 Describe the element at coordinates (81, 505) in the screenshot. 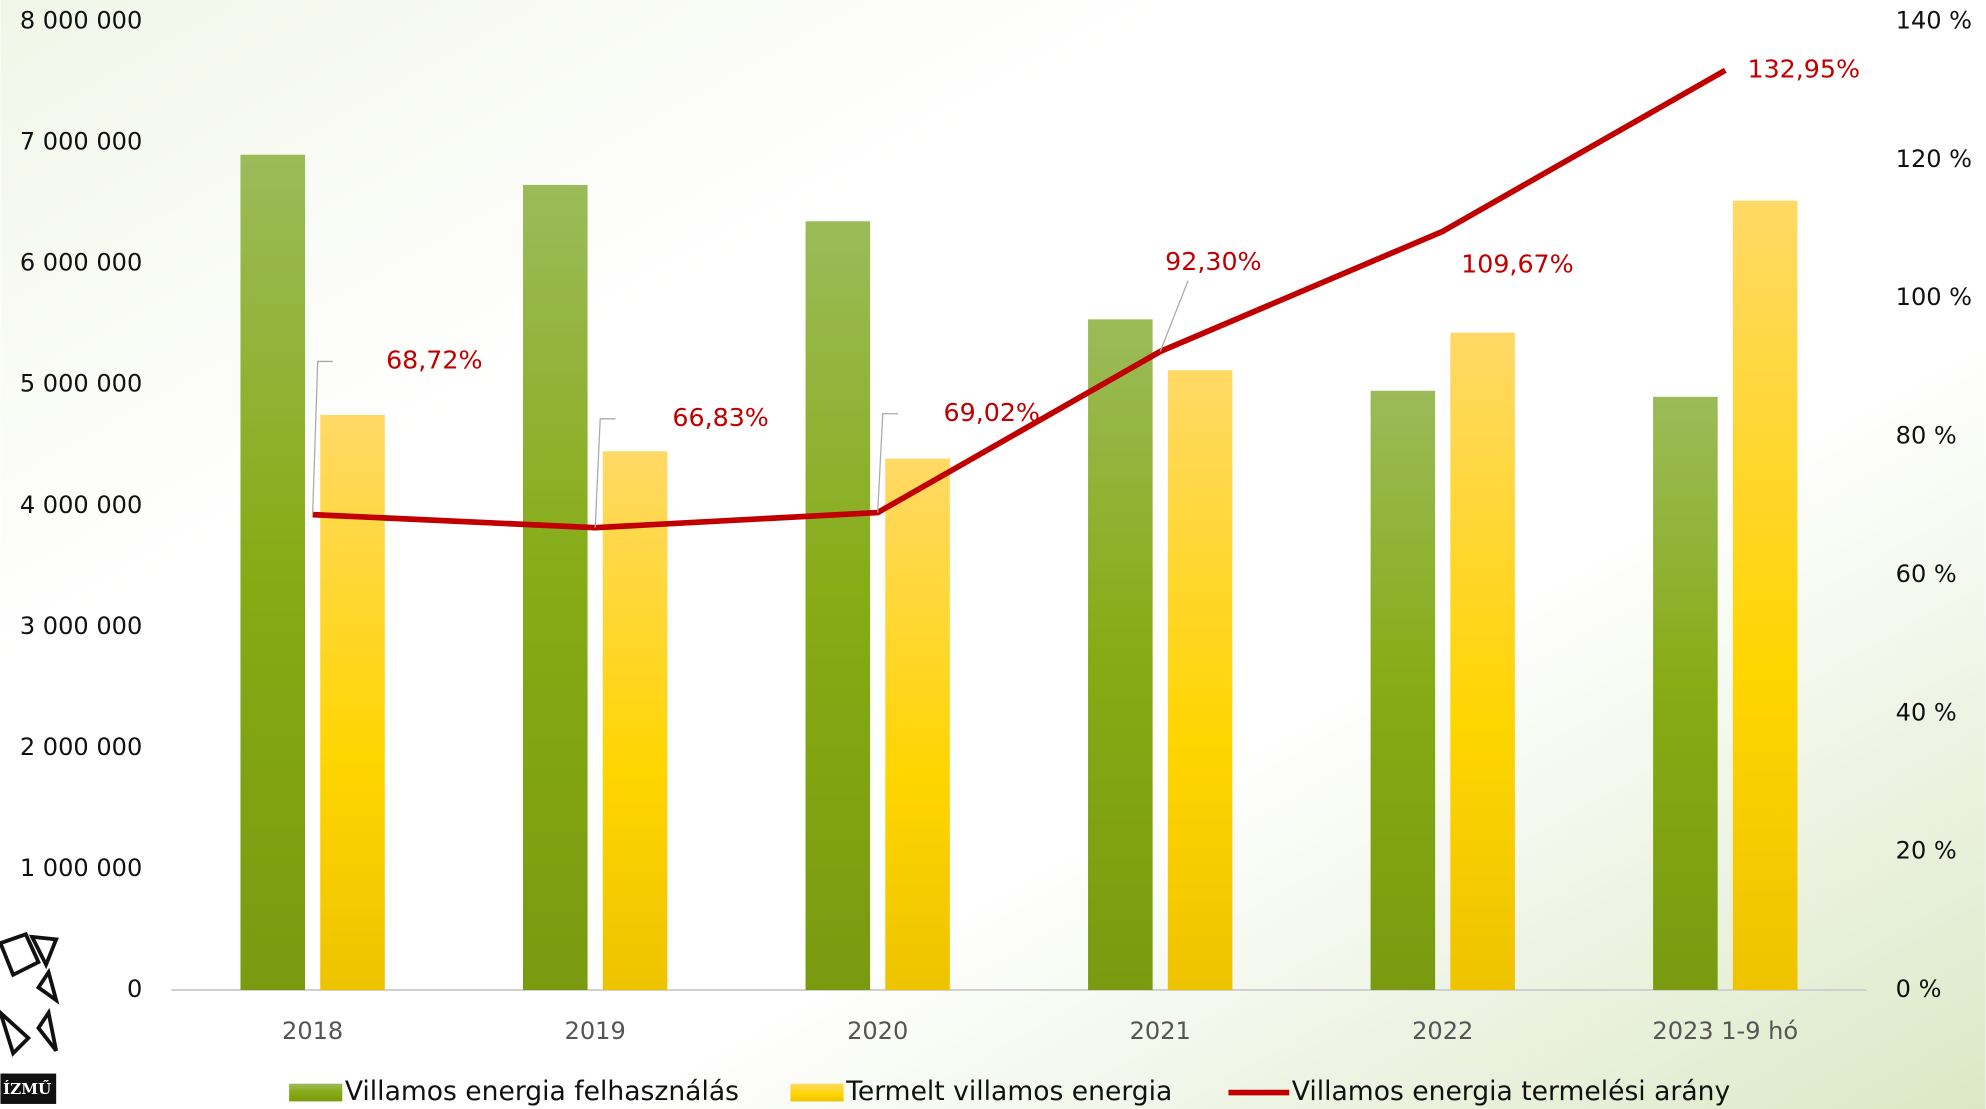

I see `y-tick-label: 4 000 000` at that location.